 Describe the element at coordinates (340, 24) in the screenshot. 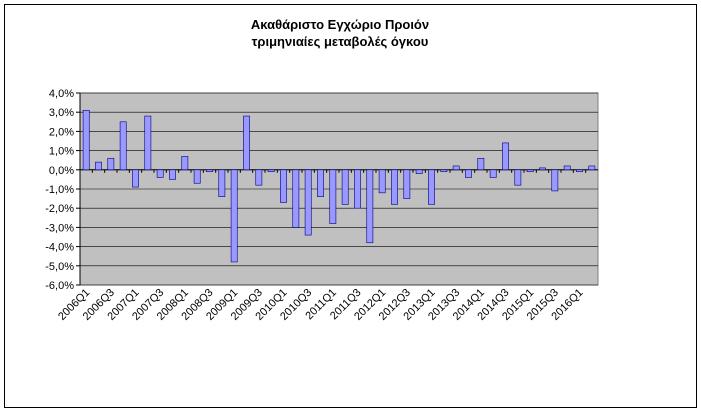

I see `chart-title: Ακαθάριστο Εγχώριο Προιόν` at that location.